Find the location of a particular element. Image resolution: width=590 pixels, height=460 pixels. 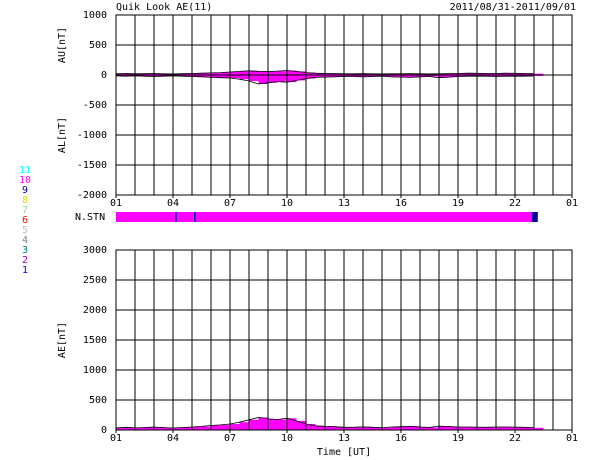

chart-title: Quik Look AE(11) is located at coordinates (164, 7).